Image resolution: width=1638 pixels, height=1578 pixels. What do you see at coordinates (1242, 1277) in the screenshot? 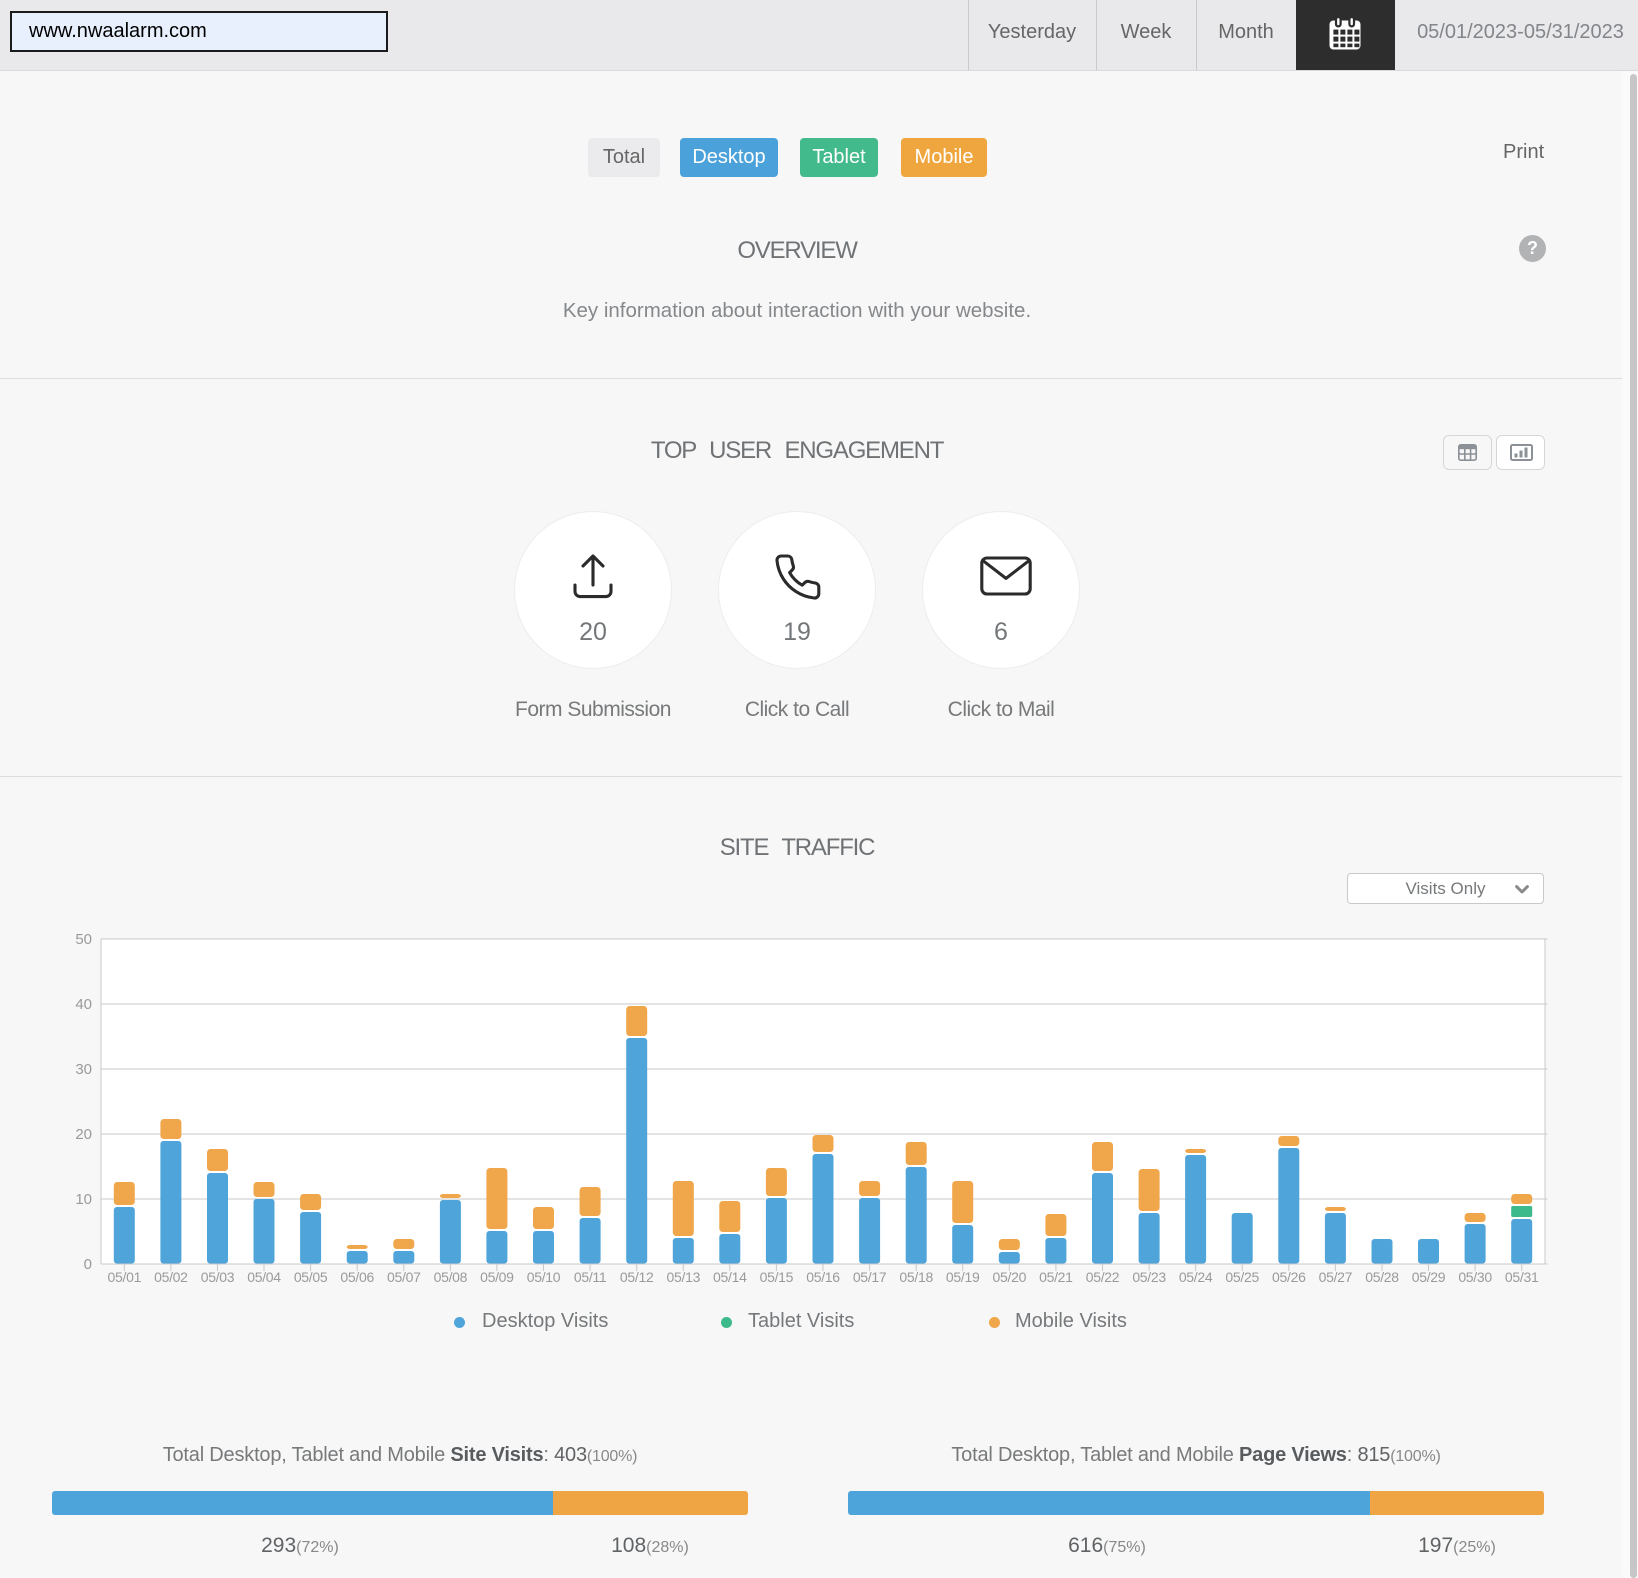
I see `svg-text: 05/25` at bounding box center [1242, 1277].